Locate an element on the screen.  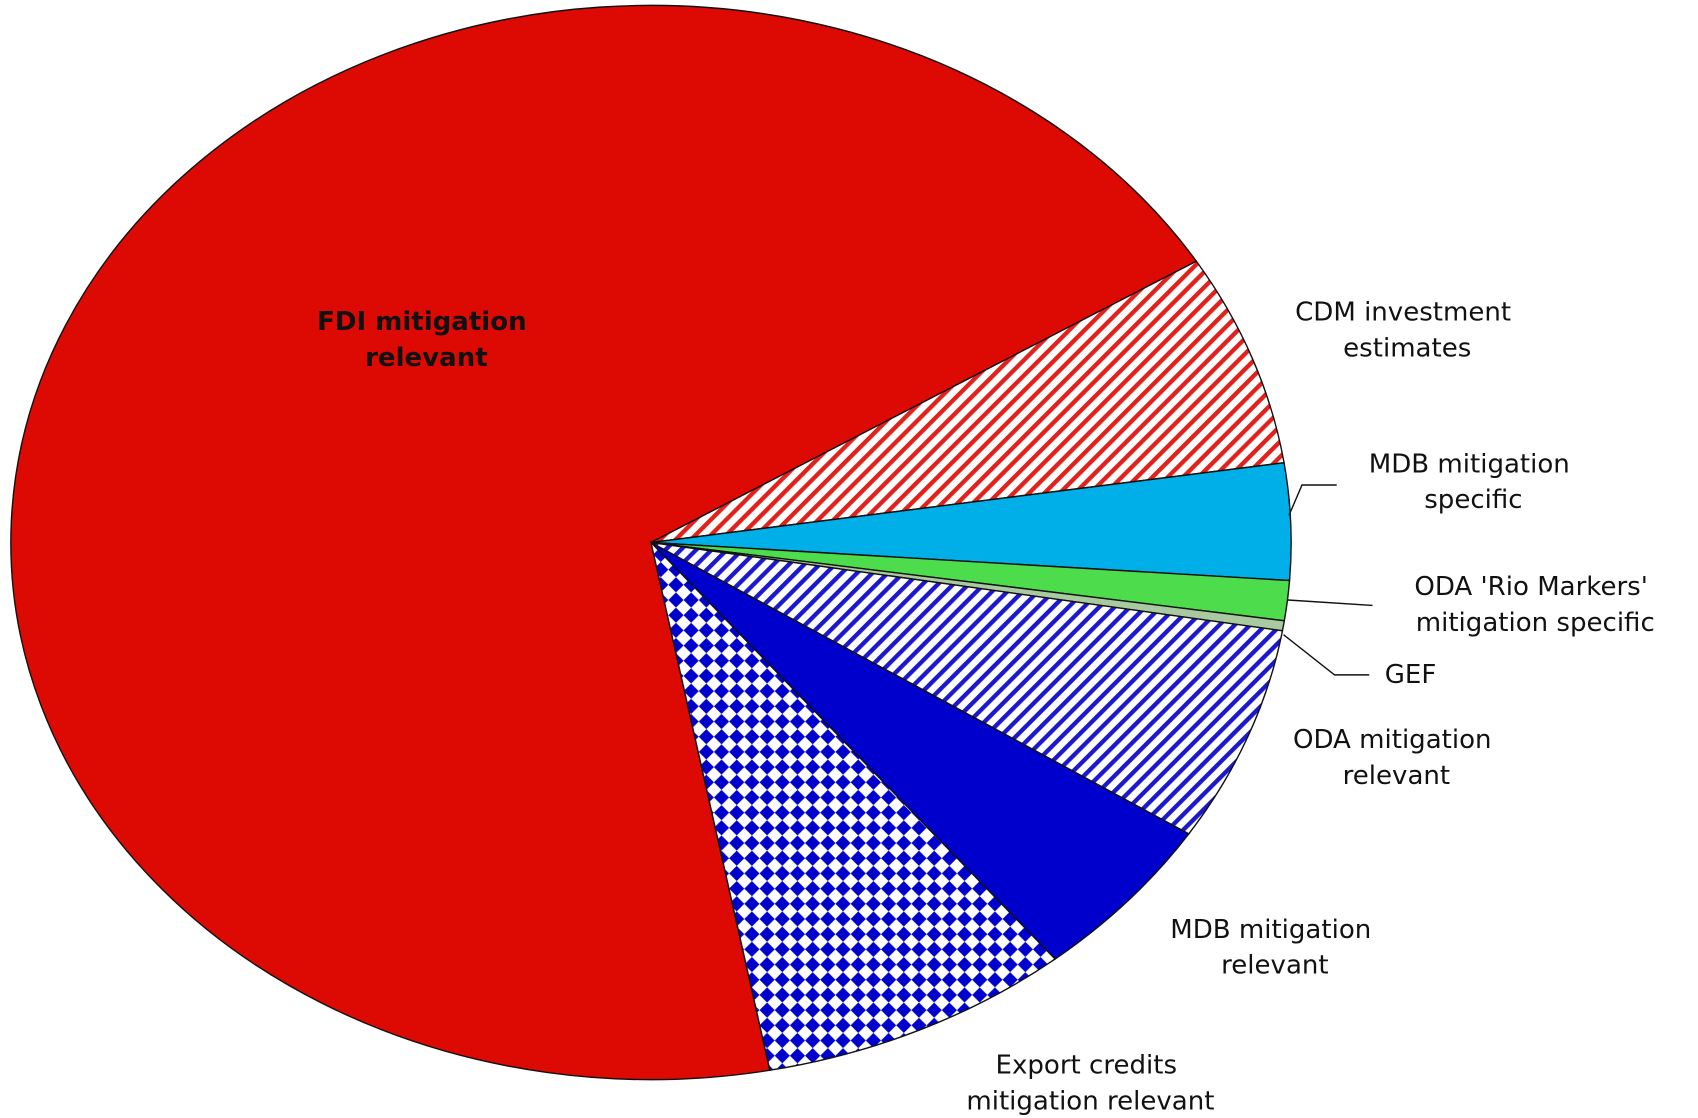
slice-label: ODA mitigation relevant is located at coordinates (1396, 757).